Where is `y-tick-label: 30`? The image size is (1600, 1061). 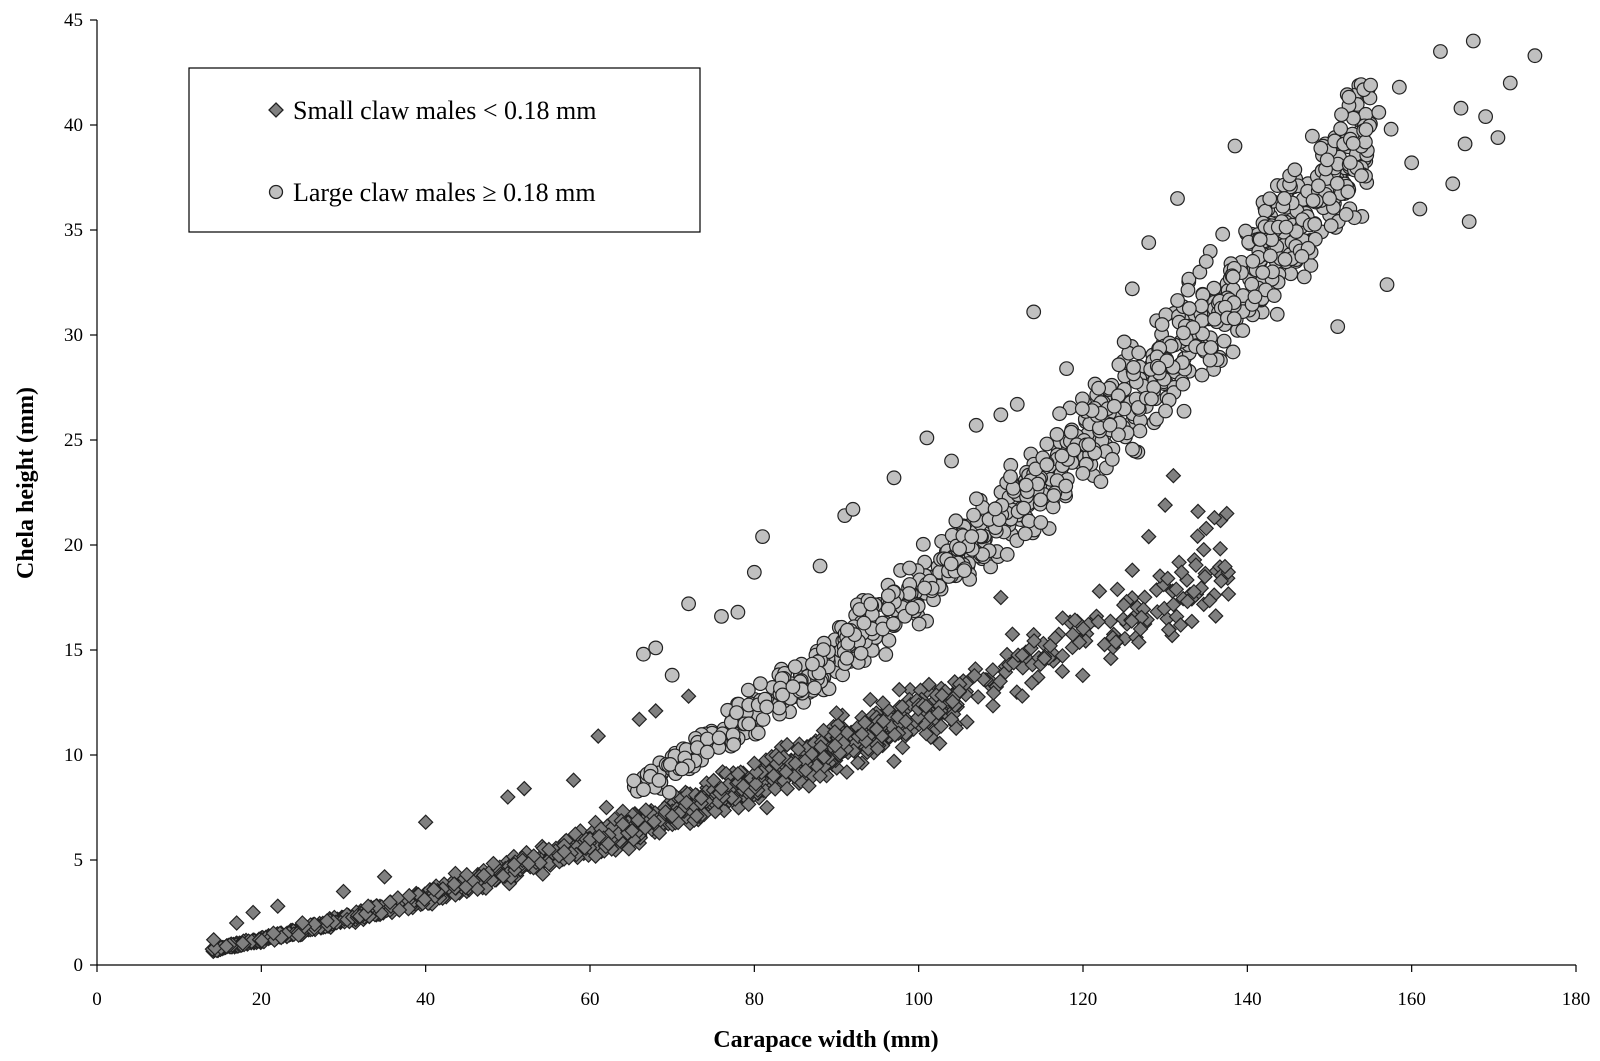
y-tick-label: 30 is located at coordinates (73, 335).